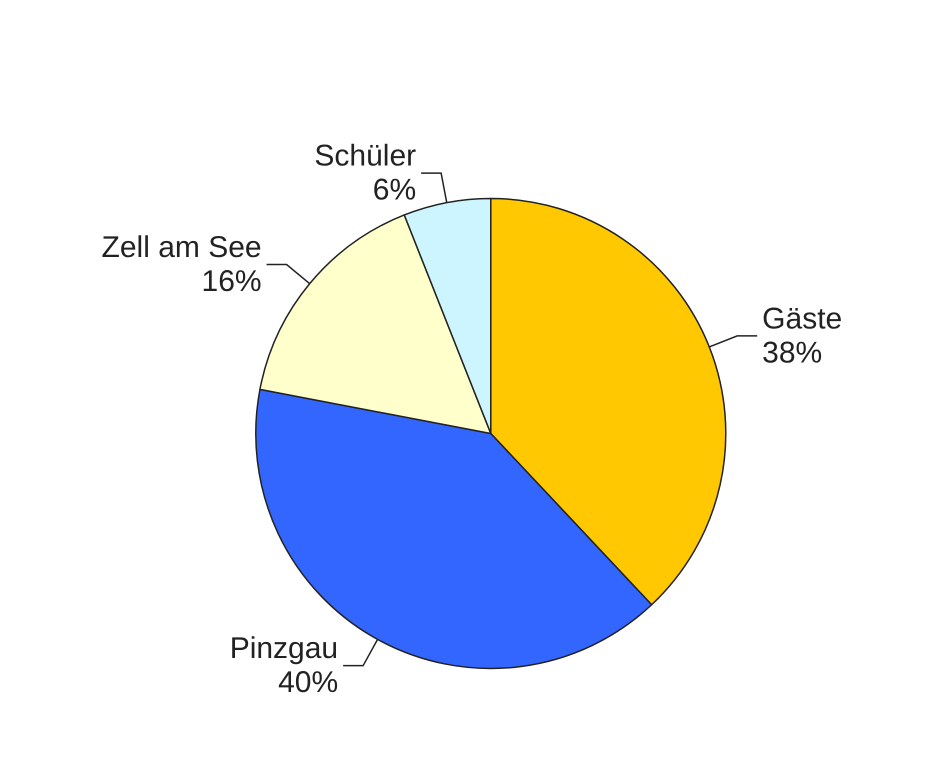 This screenshot has height=781, width=926. What do you see at coordinates (284, 649) in the screenshot?
I see `slice-label: Pinzgau` at bounding box center [284, 649].